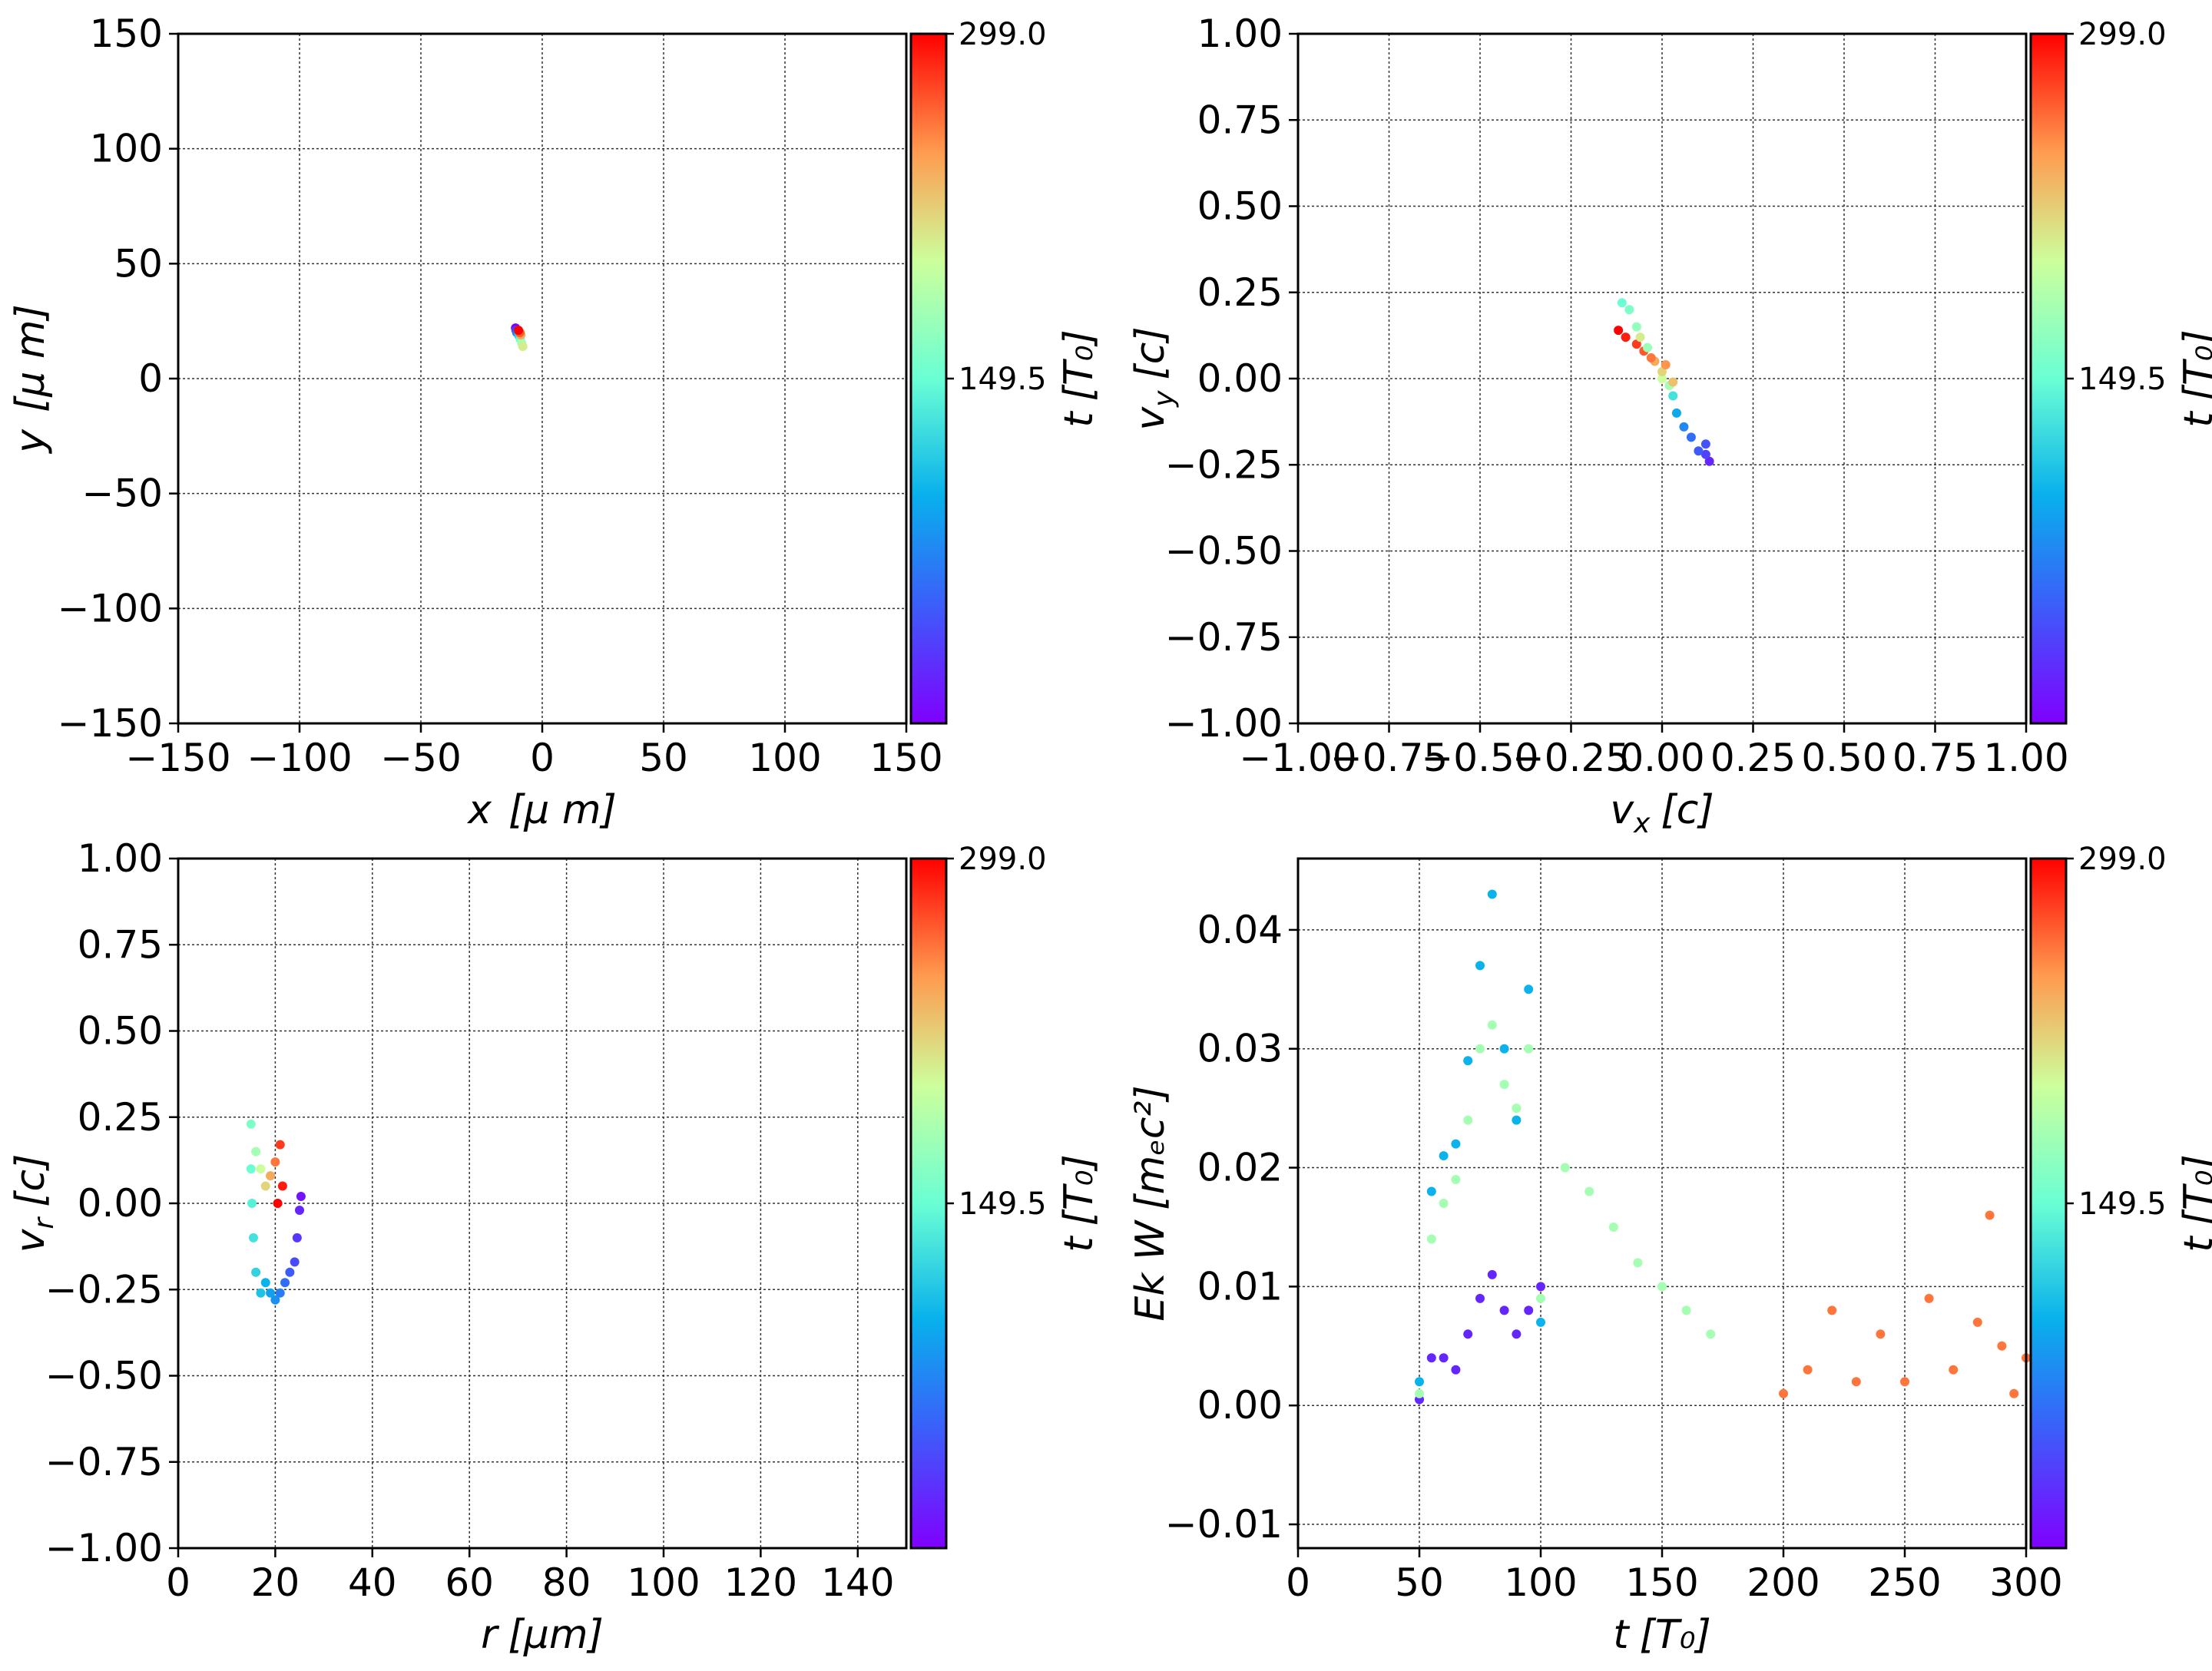 This screenshot has width=2212, height=1671. Describe the element at coordinates (111, 608) in the screenshot. I see `y-tick-label: −100` at that location.